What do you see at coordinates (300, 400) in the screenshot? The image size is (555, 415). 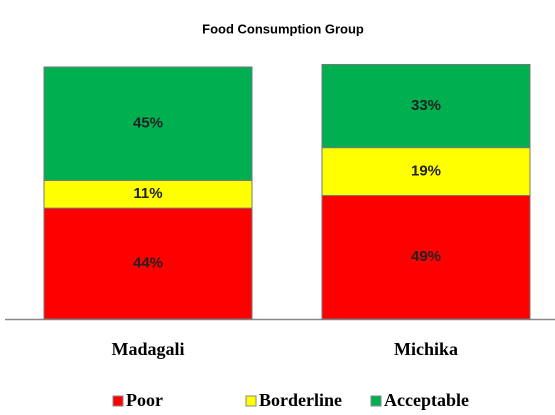 I see `legend-label: Borderline` at bounding box center [300, 400].